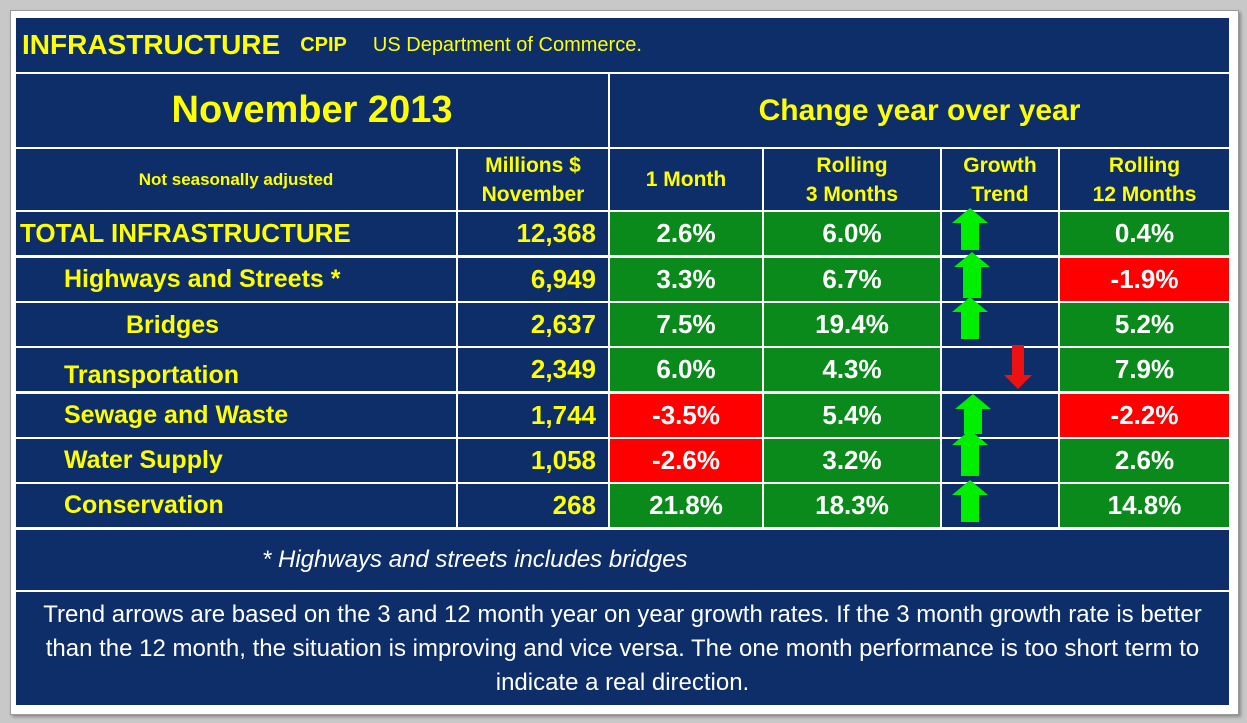  I want to click on one-month-value: 6.0%, so click(686, 369).